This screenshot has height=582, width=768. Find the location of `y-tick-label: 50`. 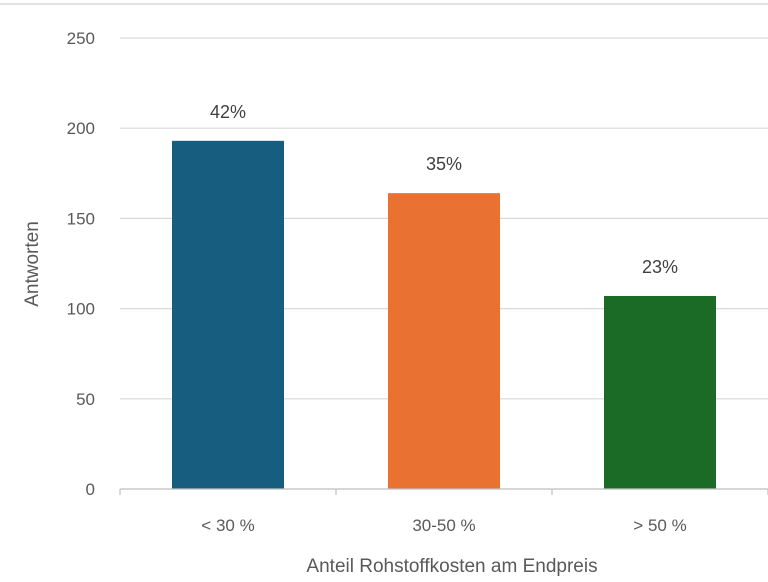

y-tick-label: 50 is located at coordinates (85, 399).